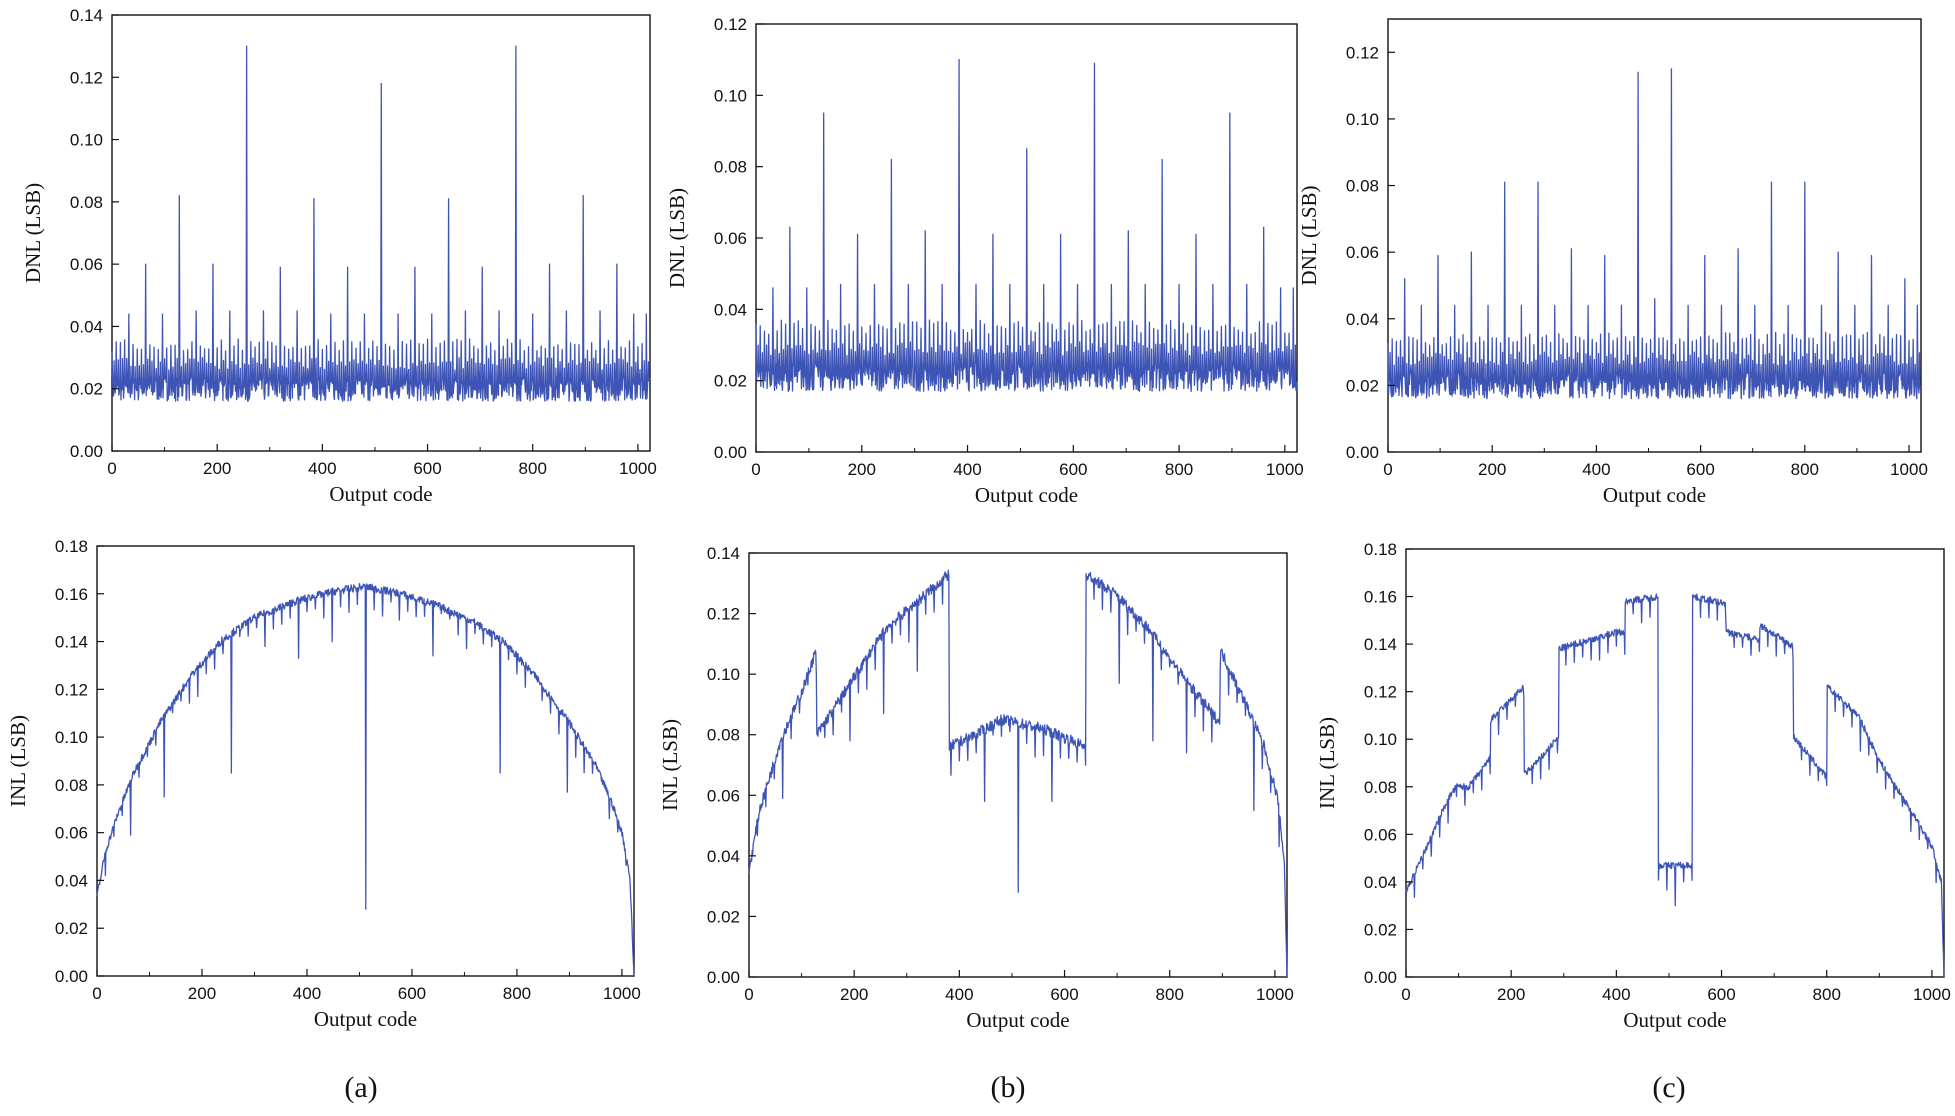  Describe the element at coordinates (1380, 549) in the screenshot. I see `y-tick-label: 0.18` at that location.